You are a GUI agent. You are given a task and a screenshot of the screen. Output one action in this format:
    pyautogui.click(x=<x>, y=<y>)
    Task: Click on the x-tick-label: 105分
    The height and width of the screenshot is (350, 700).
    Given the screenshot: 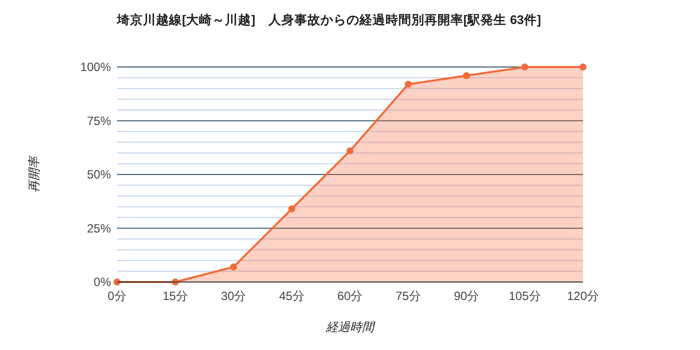 What is the action you would take?
    pyautogui.click(x=524, y=296)
    